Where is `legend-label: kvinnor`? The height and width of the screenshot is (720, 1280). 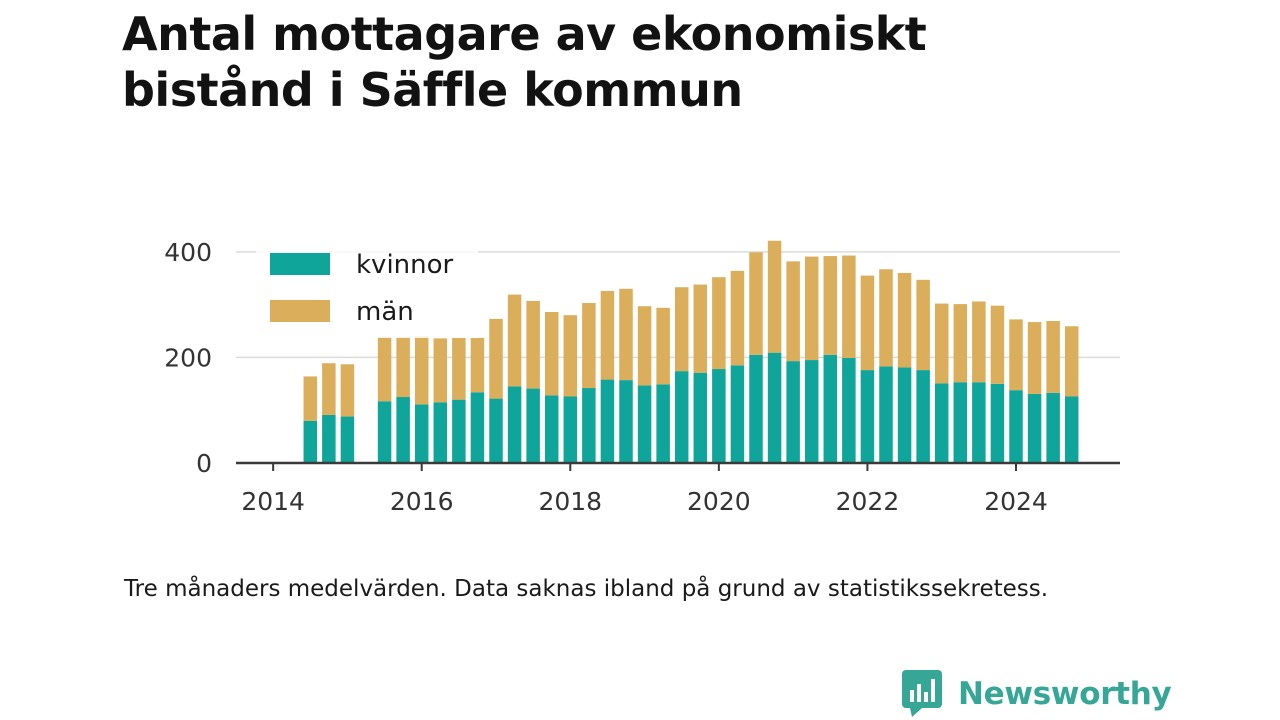 legend-label: kvinnor is located at coordinates (405, 265).